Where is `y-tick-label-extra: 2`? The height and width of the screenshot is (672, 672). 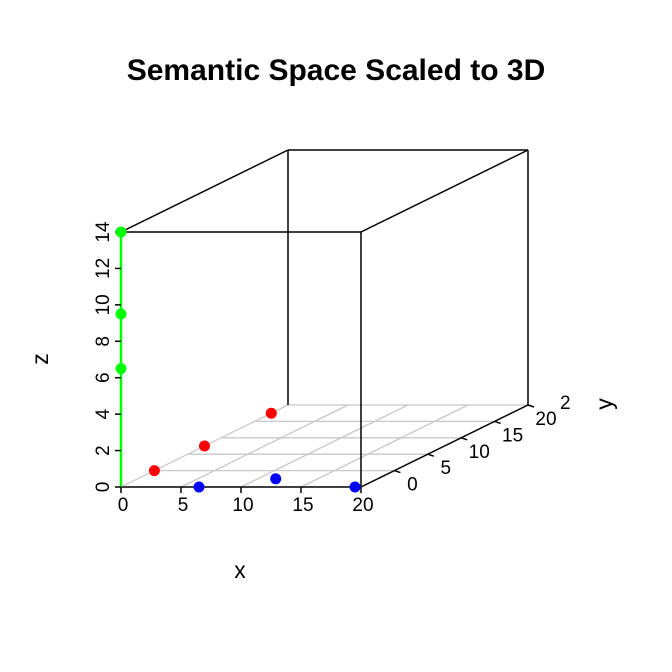
y-tick-label-extra: 2 is located at coordinates (565, 403).